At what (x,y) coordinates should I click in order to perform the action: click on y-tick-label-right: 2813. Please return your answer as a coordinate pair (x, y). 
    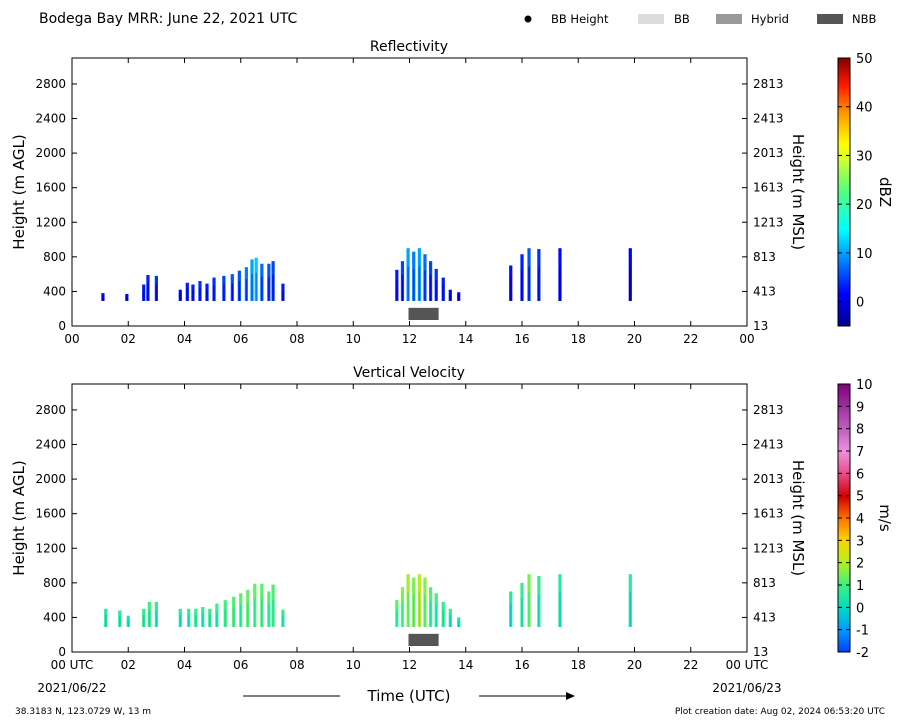
    Looking at the image, I should click on (768, 410).